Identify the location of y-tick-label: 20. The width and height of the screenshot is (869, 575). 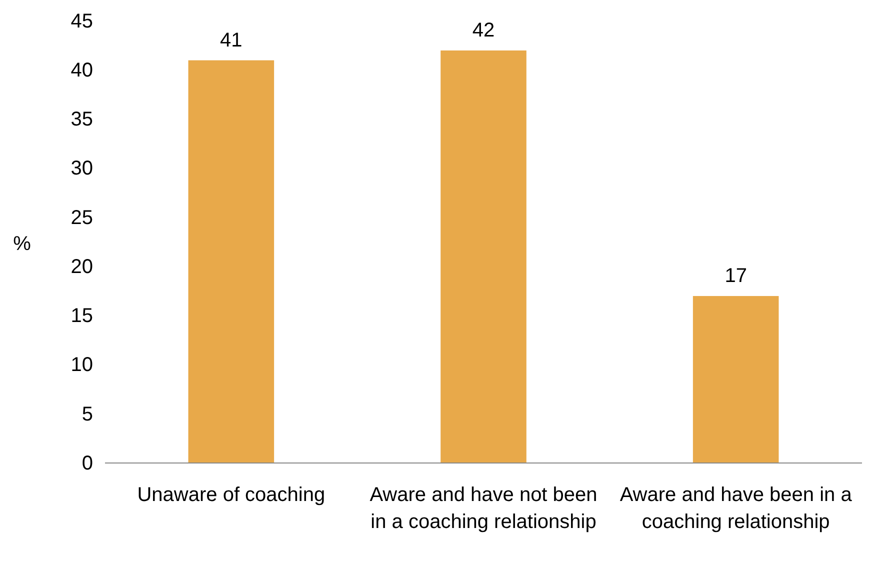
(81, 267).